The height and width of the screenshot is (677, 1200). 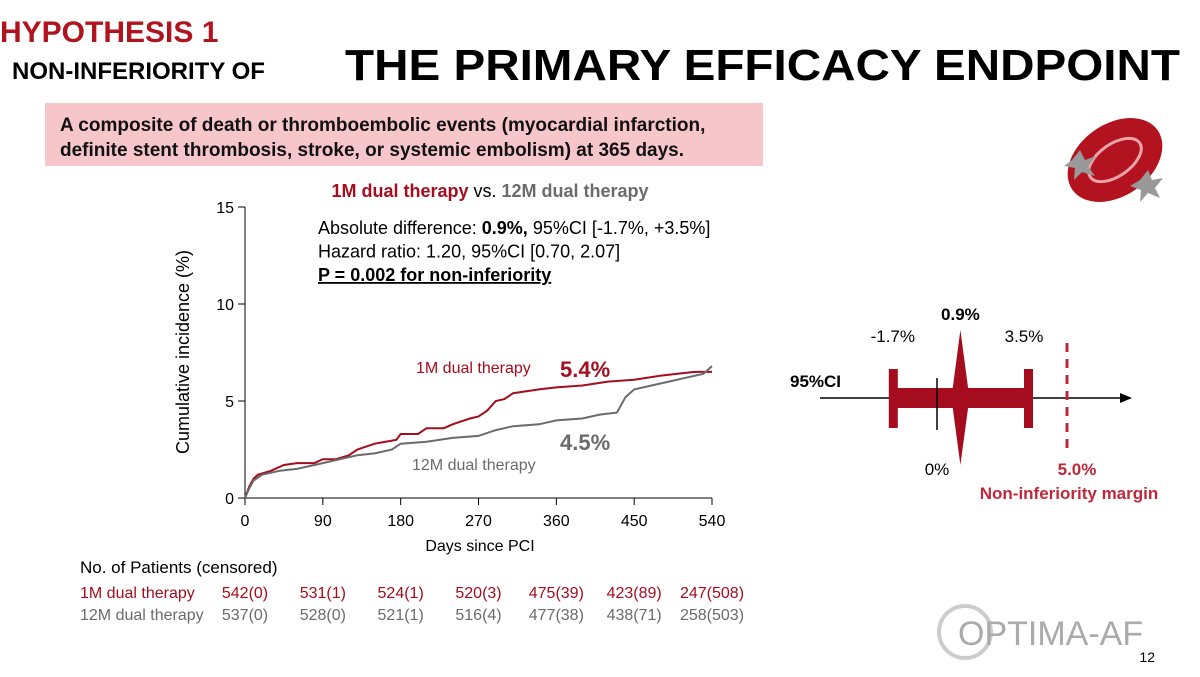 I want to click on y-axis-label: Cumulative incidence (%), so click(x=183, y=352).